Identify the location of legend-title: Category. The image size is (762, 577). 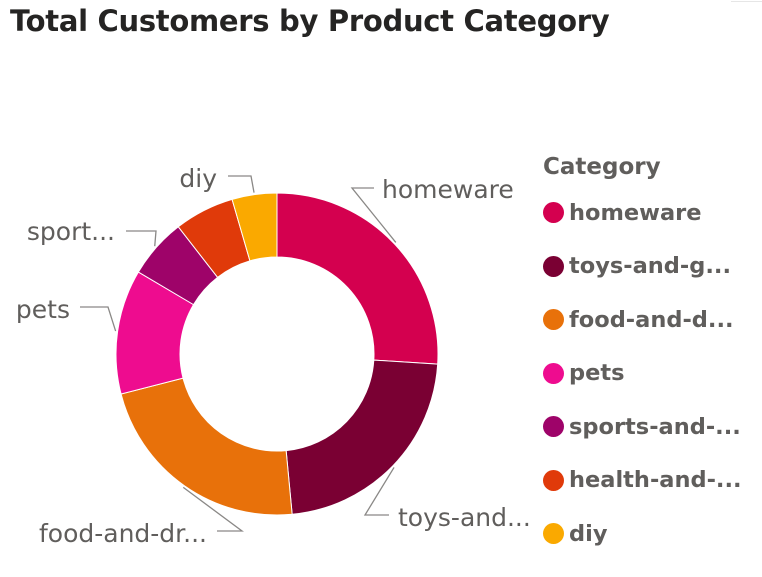
(602, 167).